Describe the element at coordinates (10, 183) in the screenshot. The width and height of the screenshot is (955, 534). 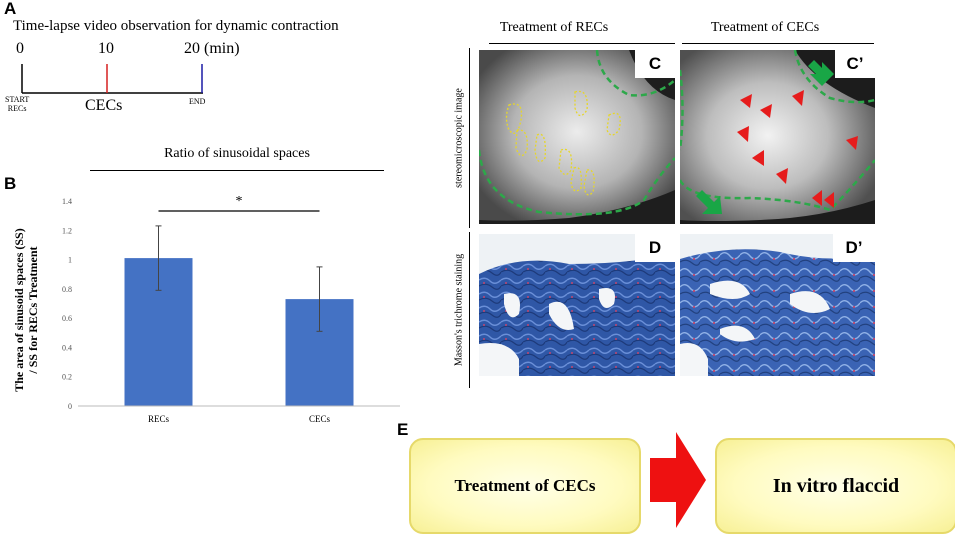
I see `panel-letter-b: B` at that location.